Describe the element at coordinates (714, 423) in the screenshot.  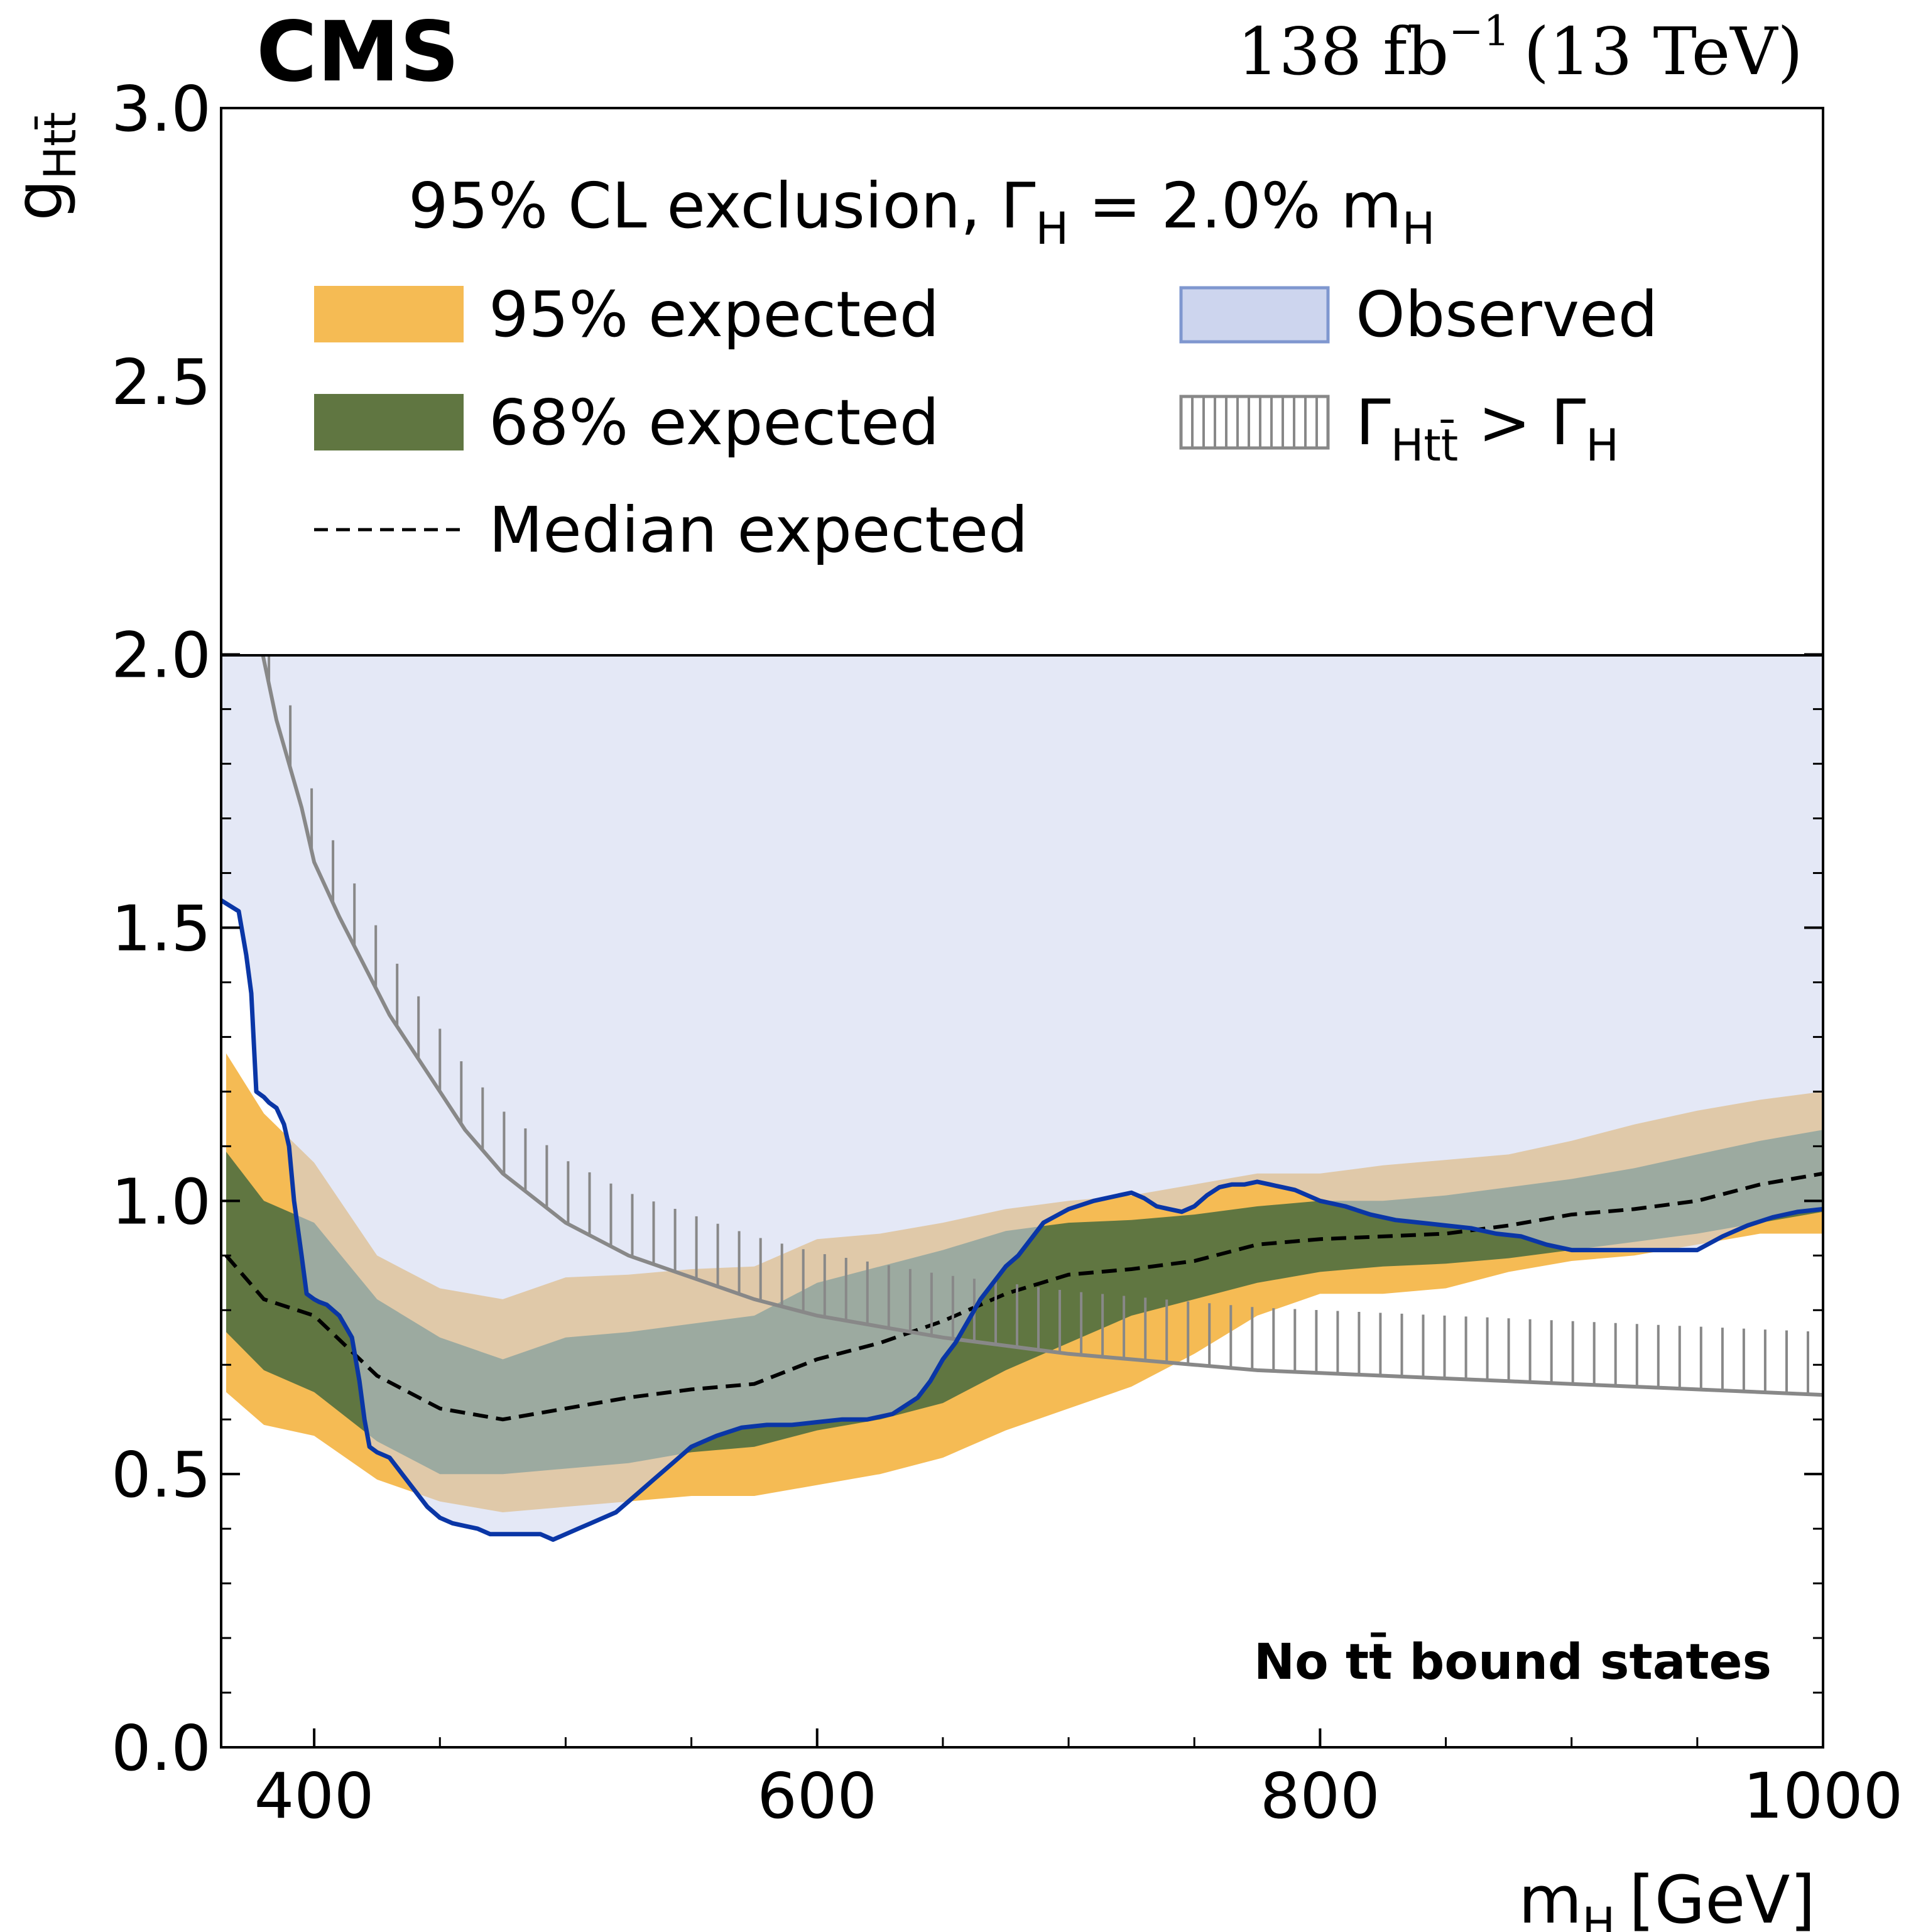
I see `legend-label-68-expected: 68% expected` at that location.